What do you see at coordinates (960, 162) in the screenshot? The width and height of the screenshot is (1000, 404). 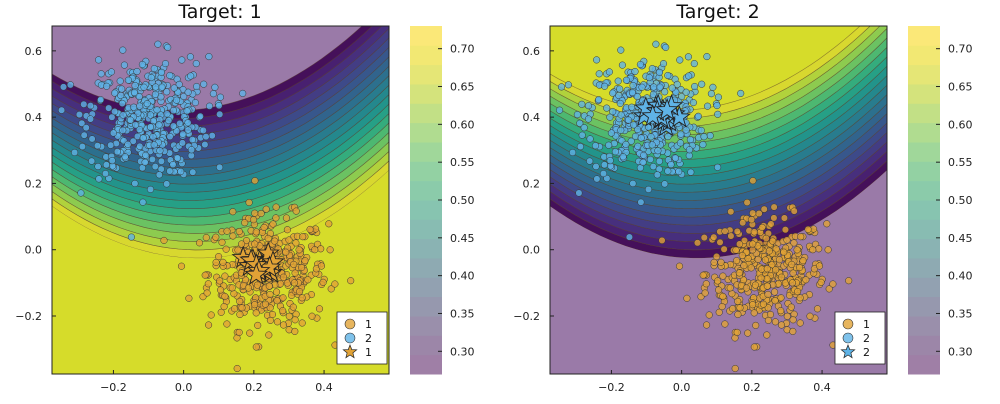 I see `colorbar-tick-label: 0.55` at bounding box center [960, 162].